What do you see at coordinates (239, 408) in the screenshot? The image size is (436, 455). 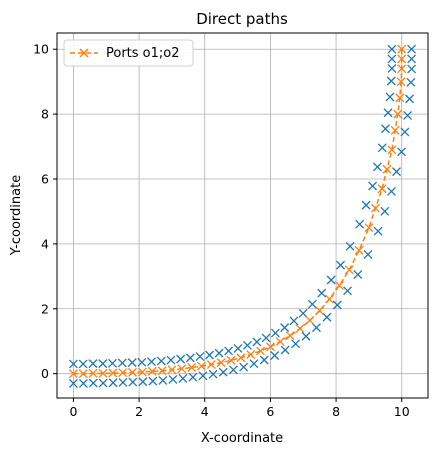 I see `x-axis-ticks: 0 2 4 6 8 10` at bounding box center [239, 408].